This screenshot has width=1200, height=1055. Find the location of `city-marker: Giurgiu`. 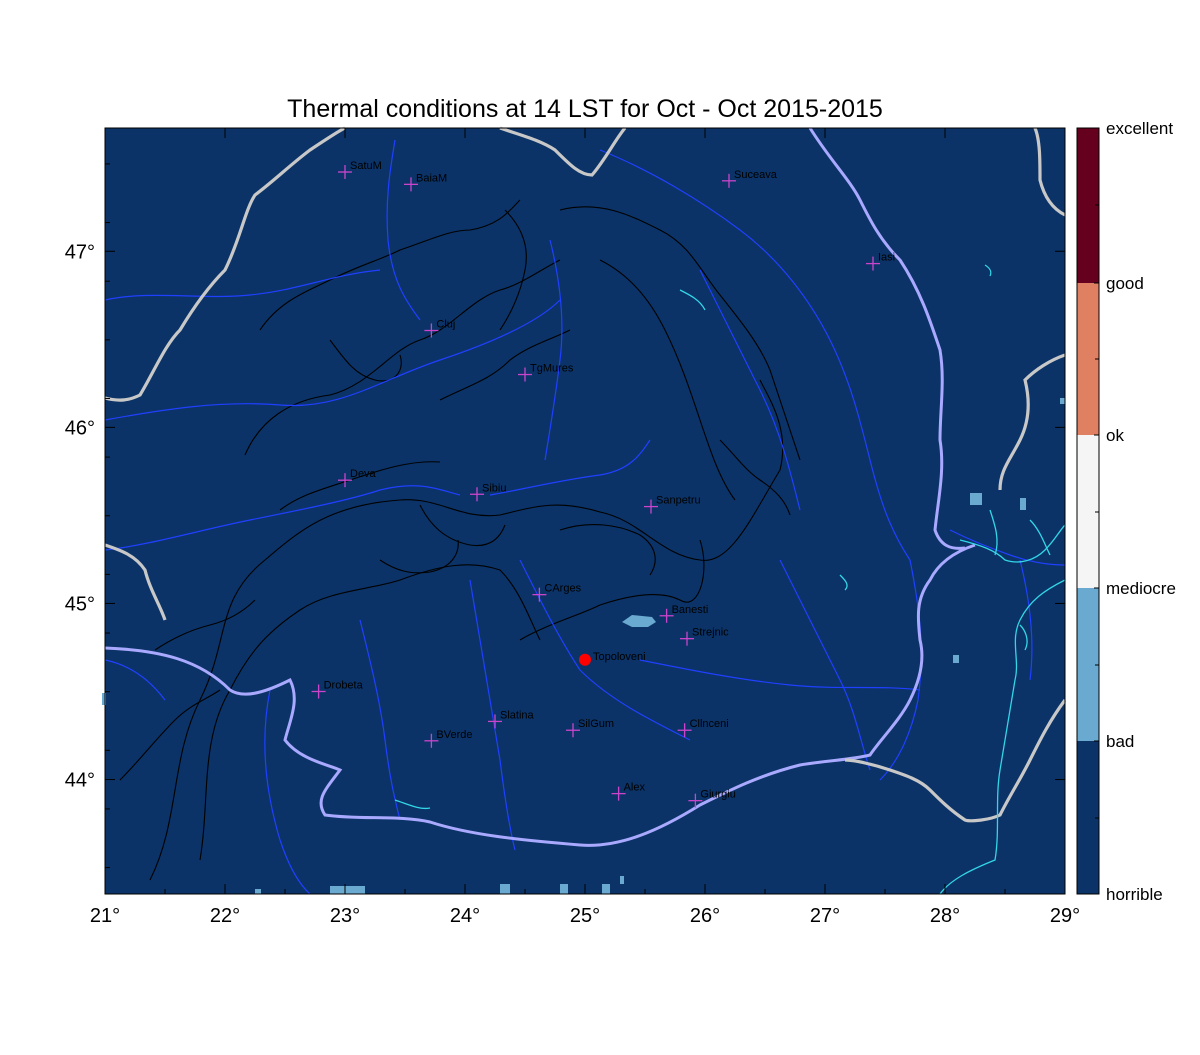

city-marker: Giurgiu is located at coordinates (712, 798).